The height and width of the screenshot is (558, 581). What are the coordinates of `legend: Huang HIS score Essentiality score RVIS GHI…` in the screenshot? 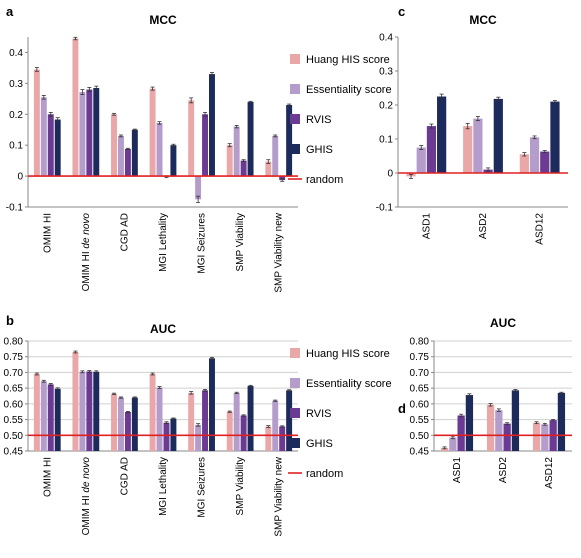 It's located at (340, 120).